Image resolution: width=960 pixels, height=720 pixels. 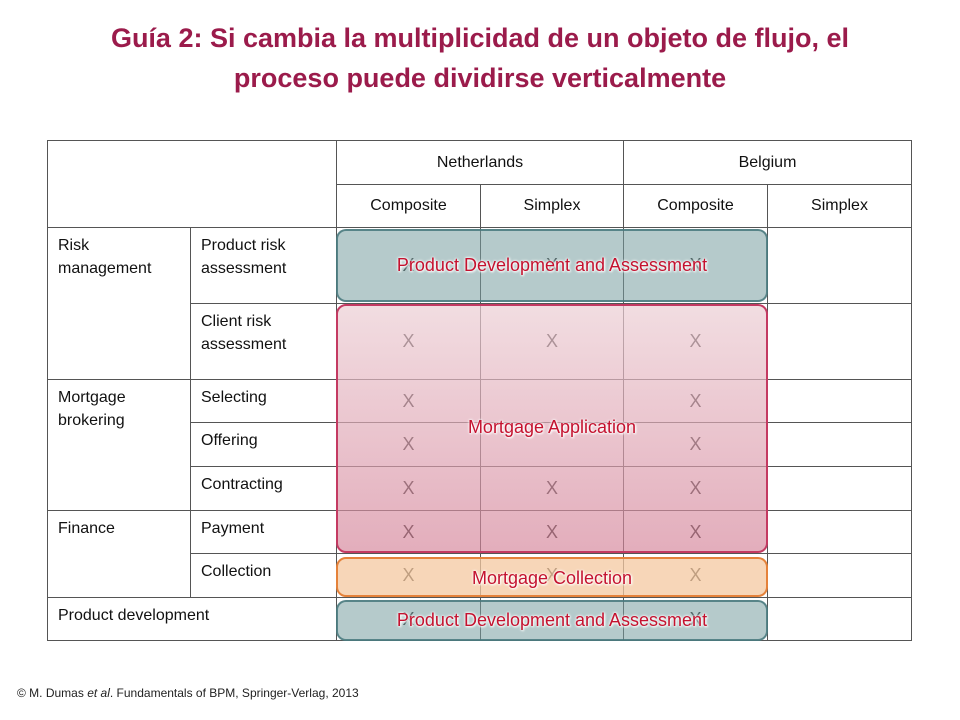 I want to click on group-risk-management: Risk management, so click(x=119, y=303).